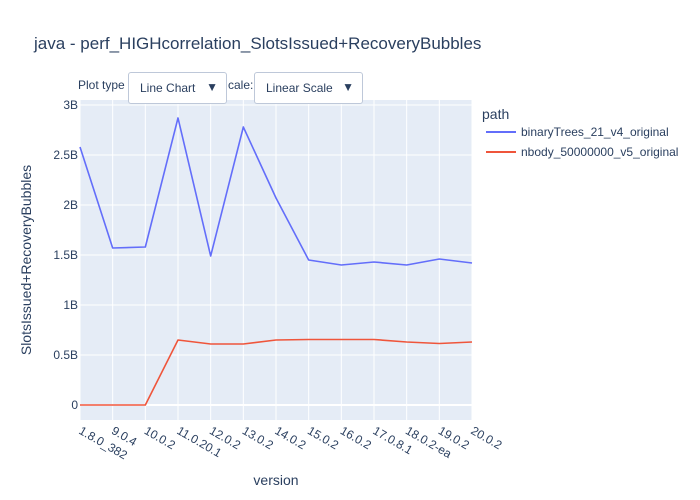 This screenshot has height=500, width=700. What do you see at coordinates (291, 437) in the screenshot?
I see `x-tick-label: 14.0.2` at bounding box center [291, 437].